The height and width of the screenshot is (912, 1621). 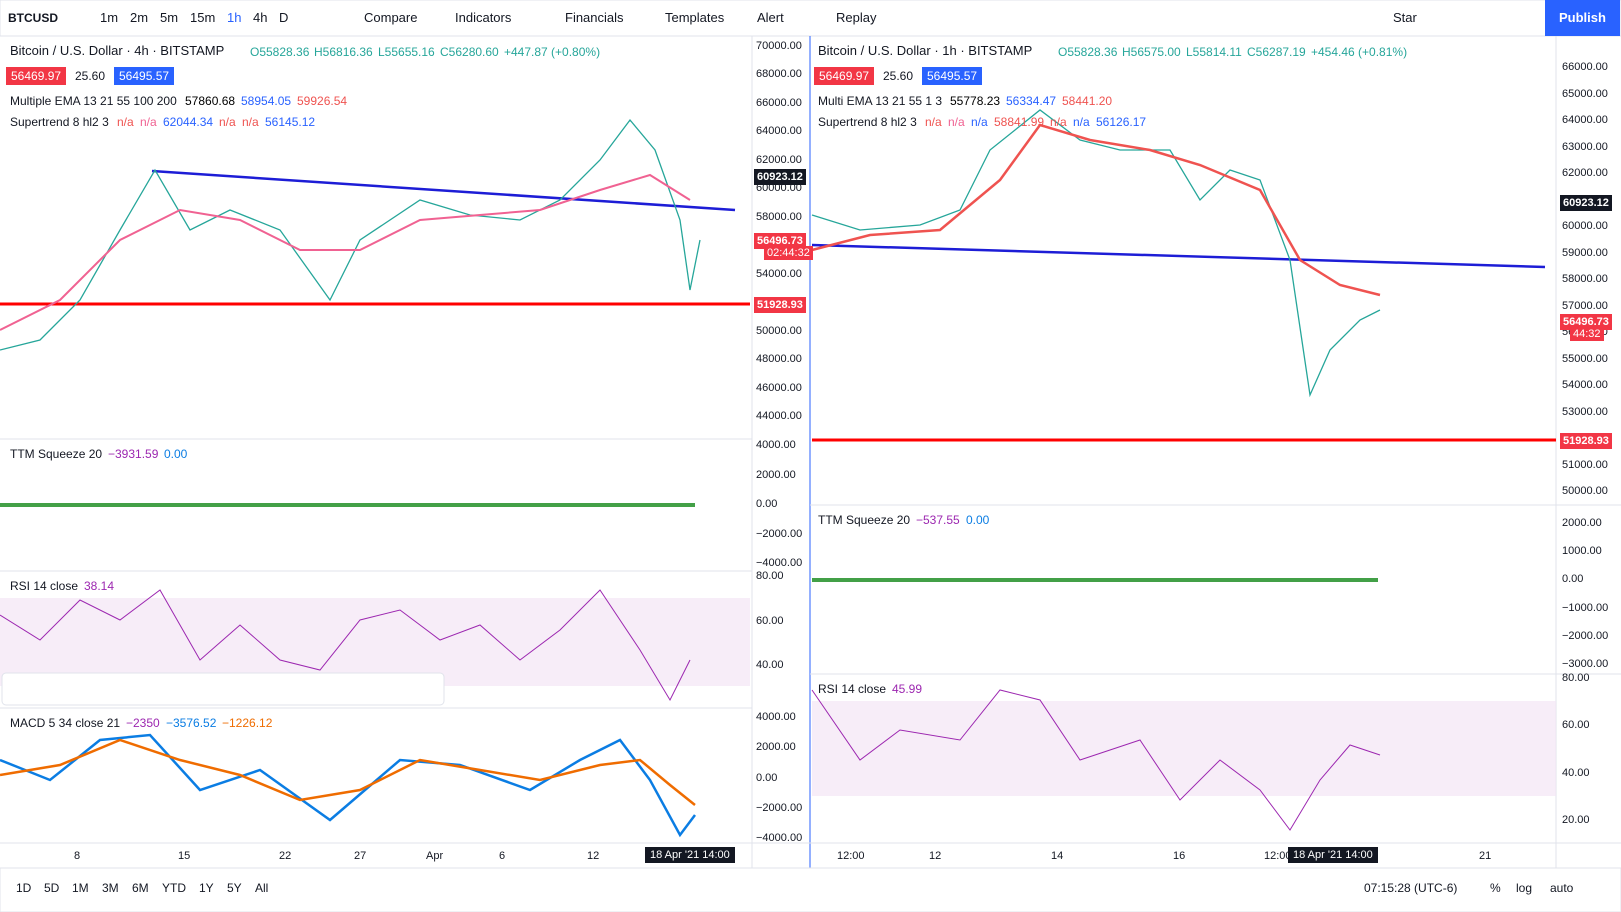 I want to click on range-button: 1M, so click(x=80, y=888).